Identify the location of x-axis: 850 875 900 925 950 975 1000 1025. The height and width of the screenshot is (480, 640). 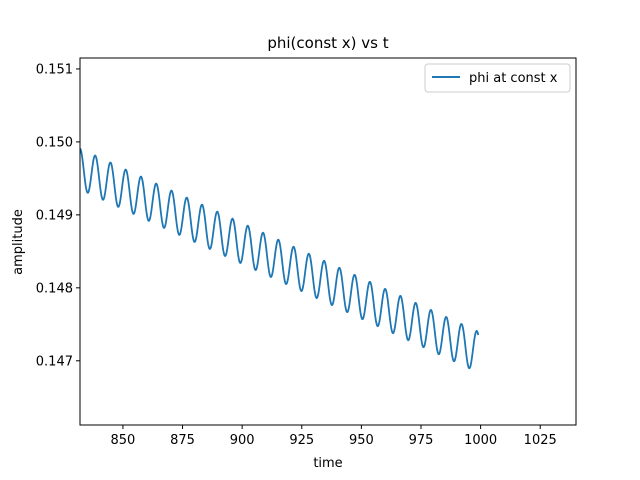
(334, 436).